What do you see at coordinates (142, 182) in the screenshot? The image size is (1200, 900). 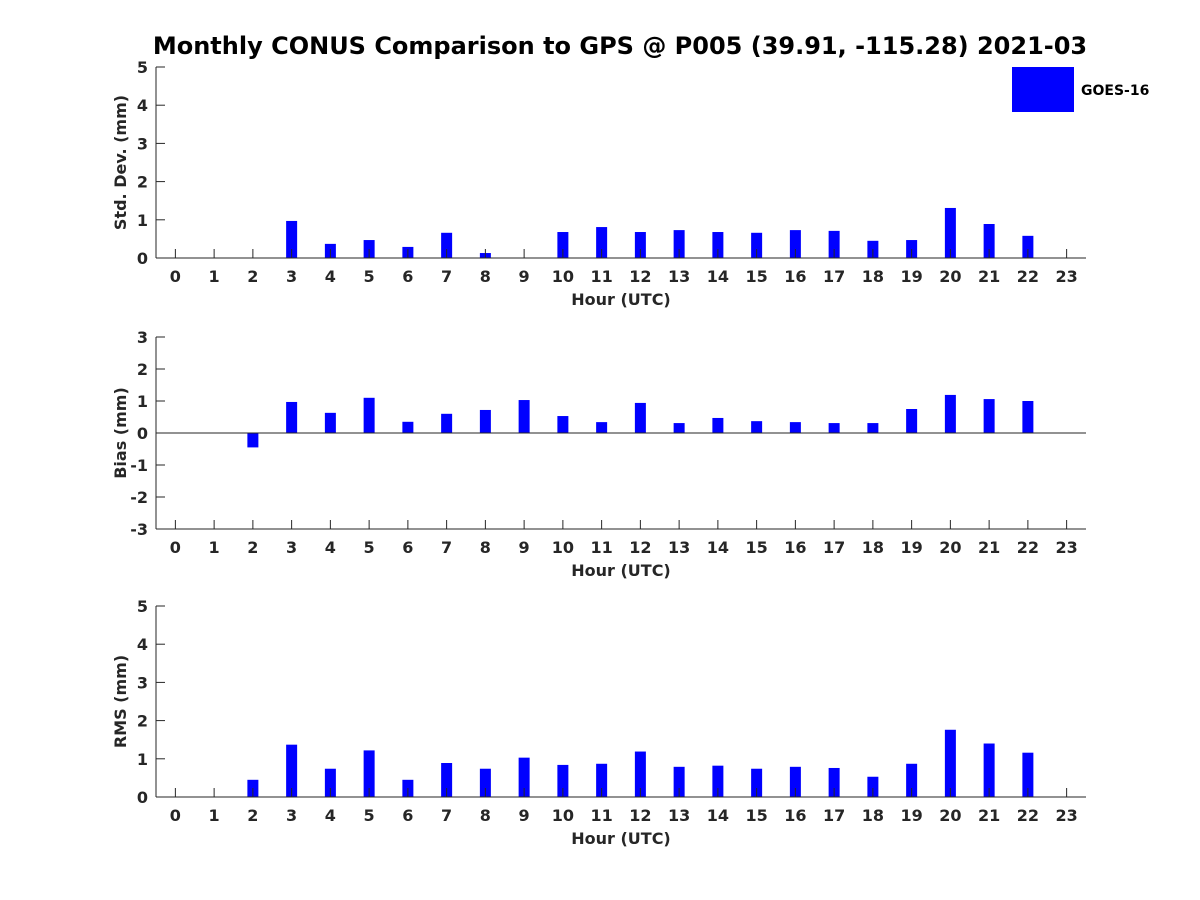 I see `y-tick-label: 2` at bounding box center [142, 182].